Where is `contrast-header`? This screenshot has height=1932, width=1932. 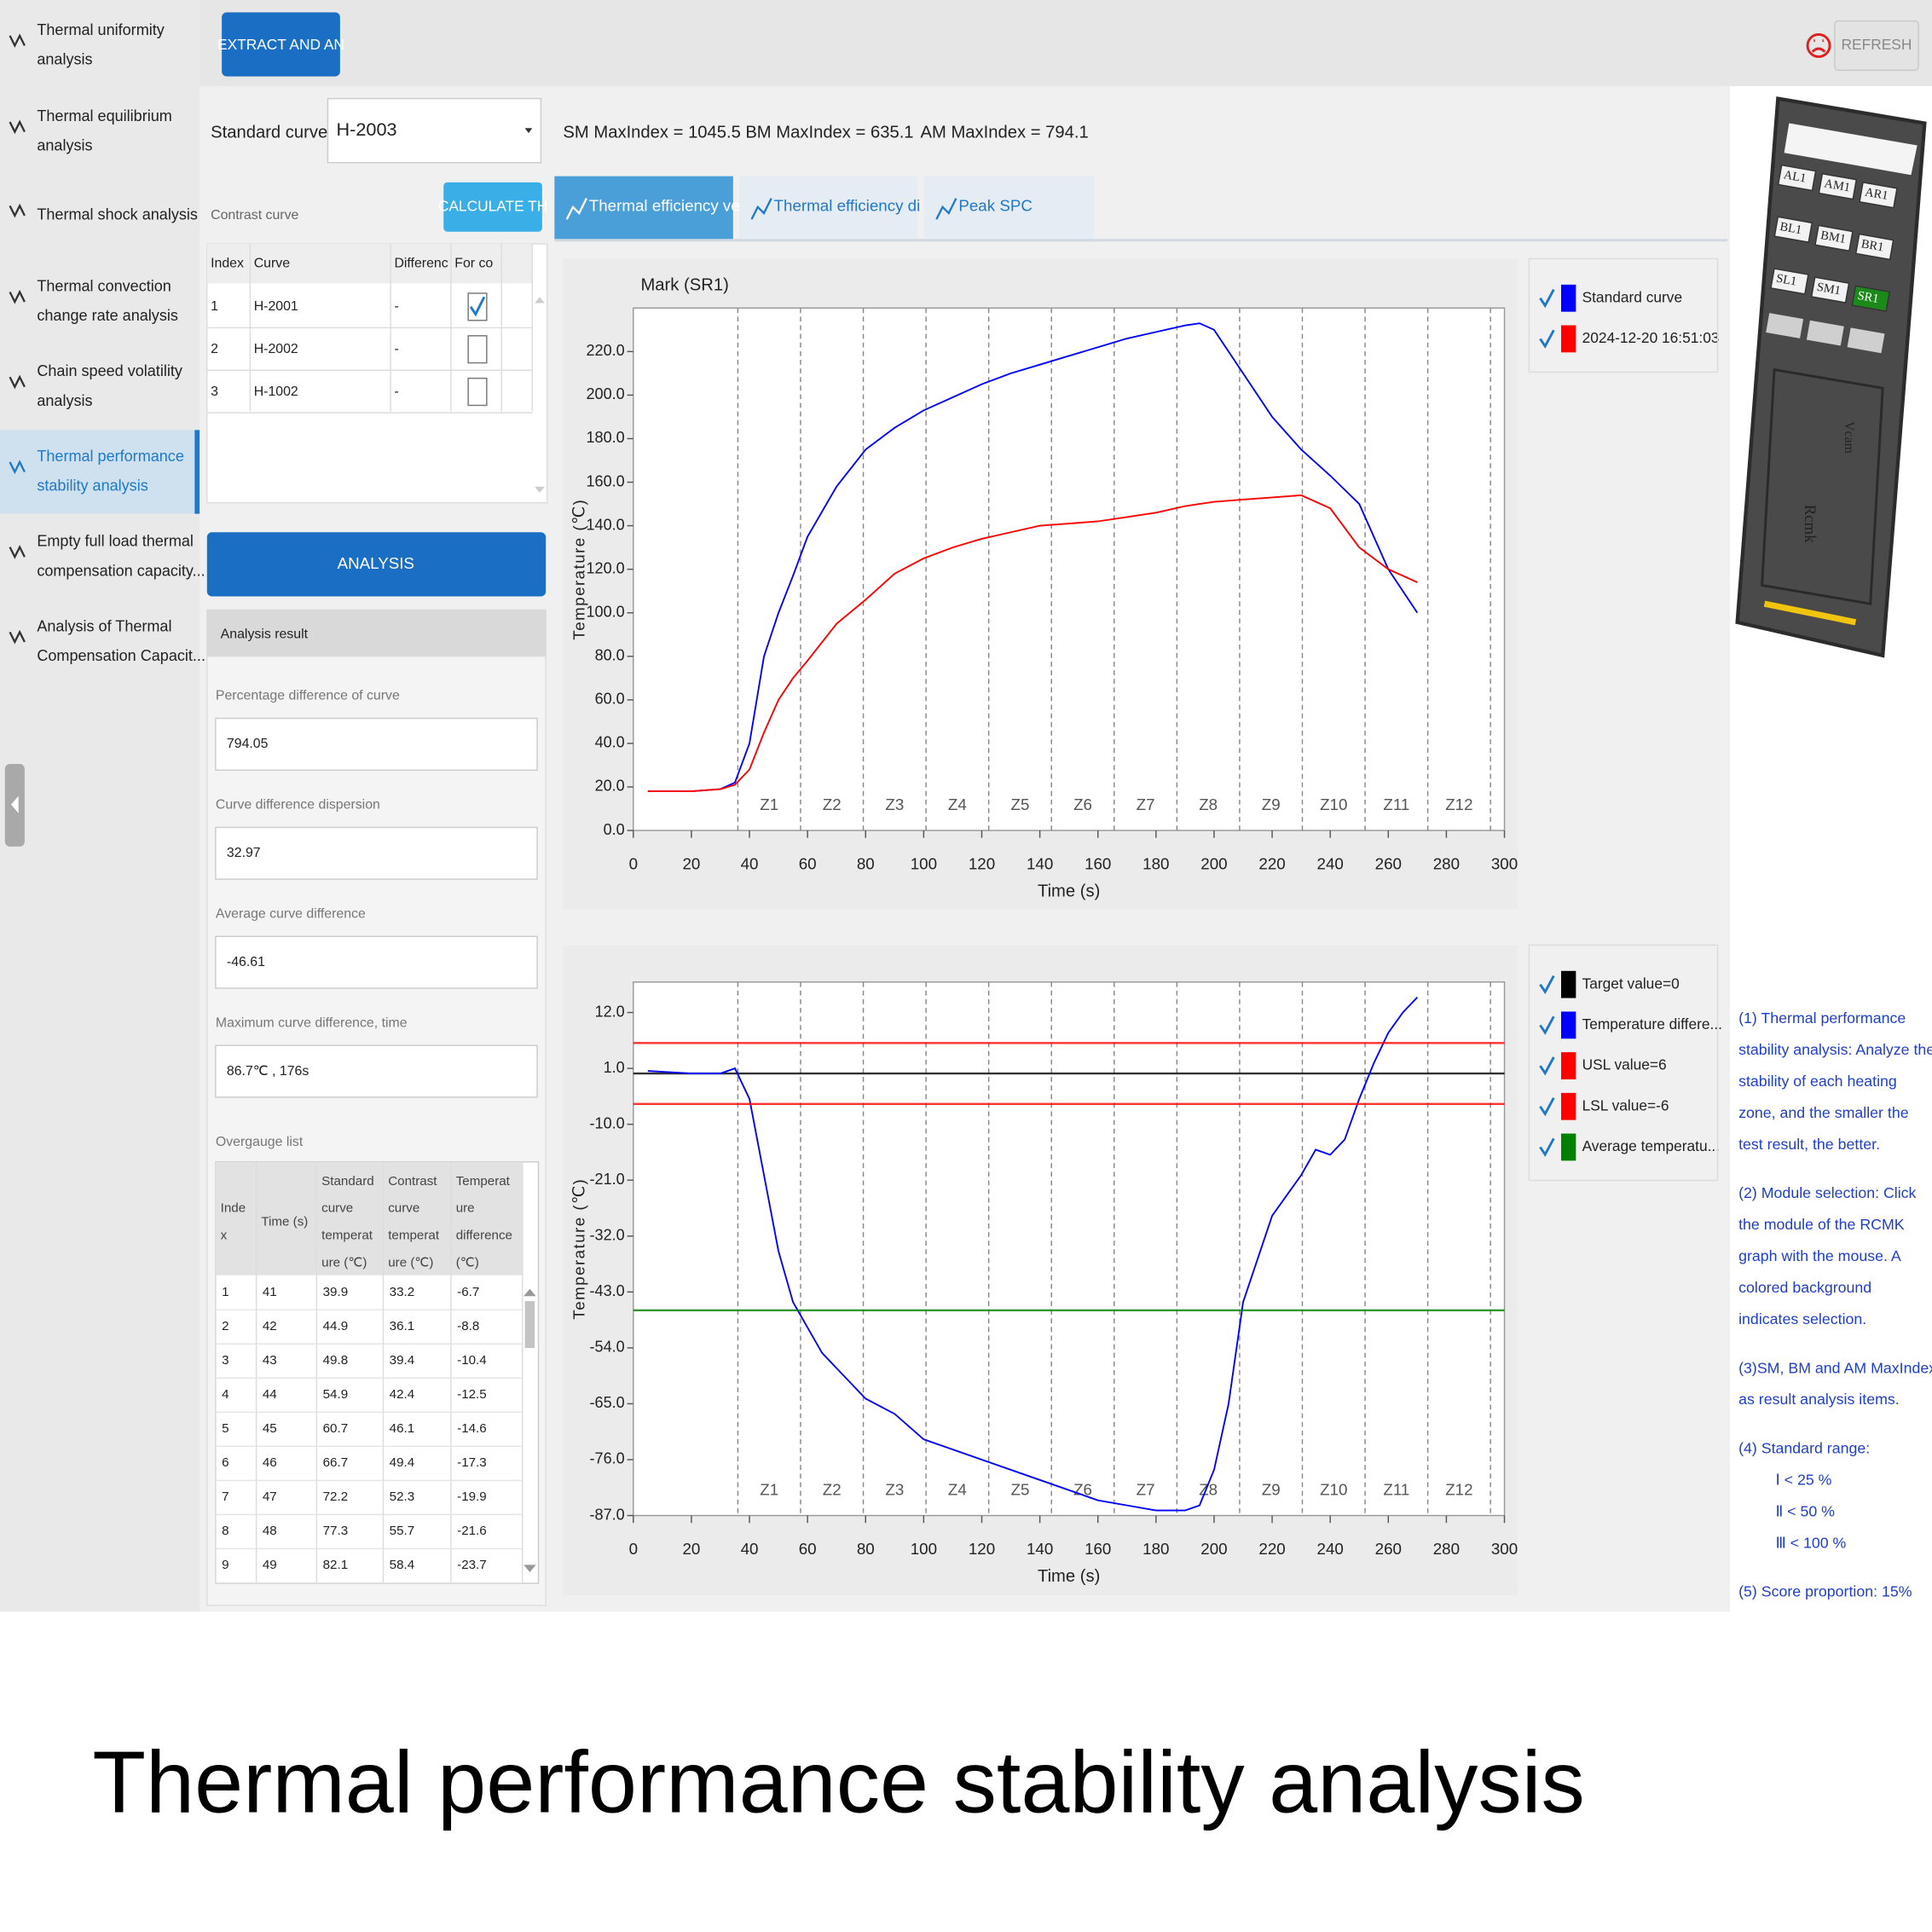
contrast-header is located at coordinates (369, 264).